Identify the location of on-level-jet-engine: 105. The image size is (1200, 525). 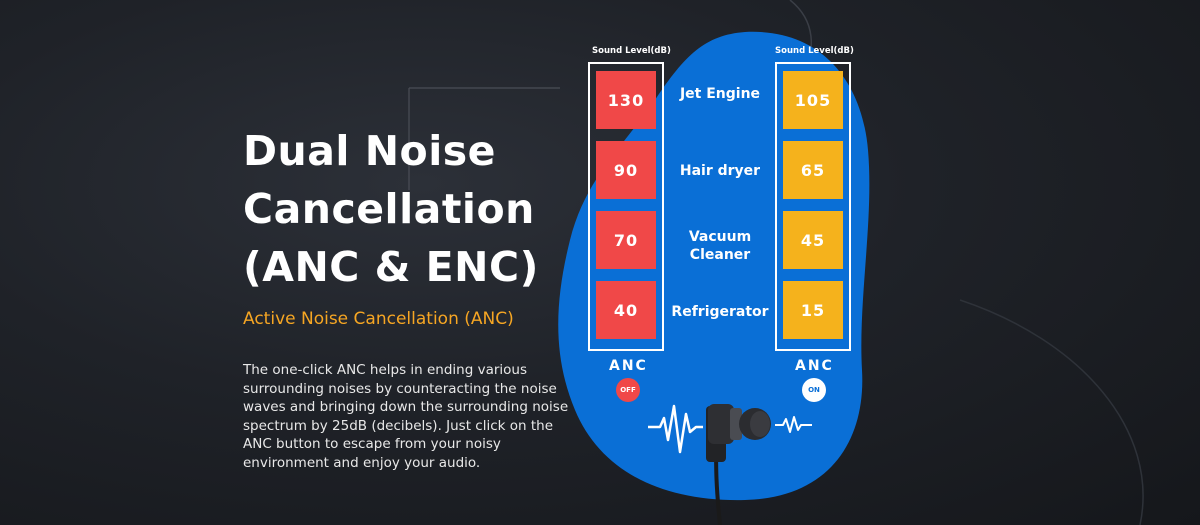
(813, 100).